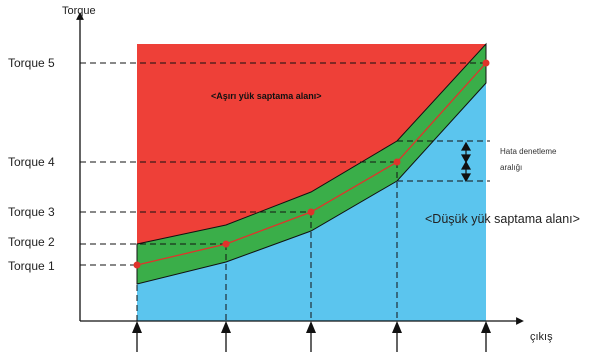 The width and height of the screenshot is (595, 363). What do you see at coordinates (528, 151) in the screenshot?
I see `error-check-label: Hata denetleme` at bounding box center [528, 151].